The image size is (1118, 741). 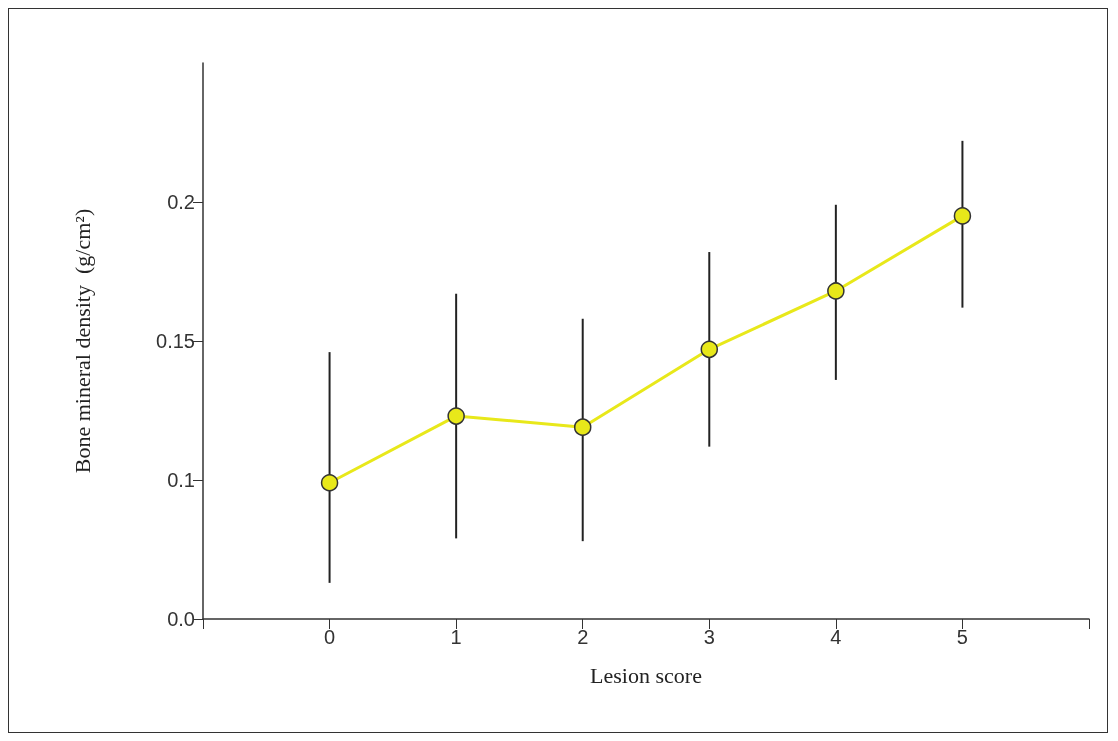 What do you see at coordinates (82, 341) in the screenshot?
I see `y-axis-title: Bone mineral density (g/cm²)` at bounding box center [82, 341].